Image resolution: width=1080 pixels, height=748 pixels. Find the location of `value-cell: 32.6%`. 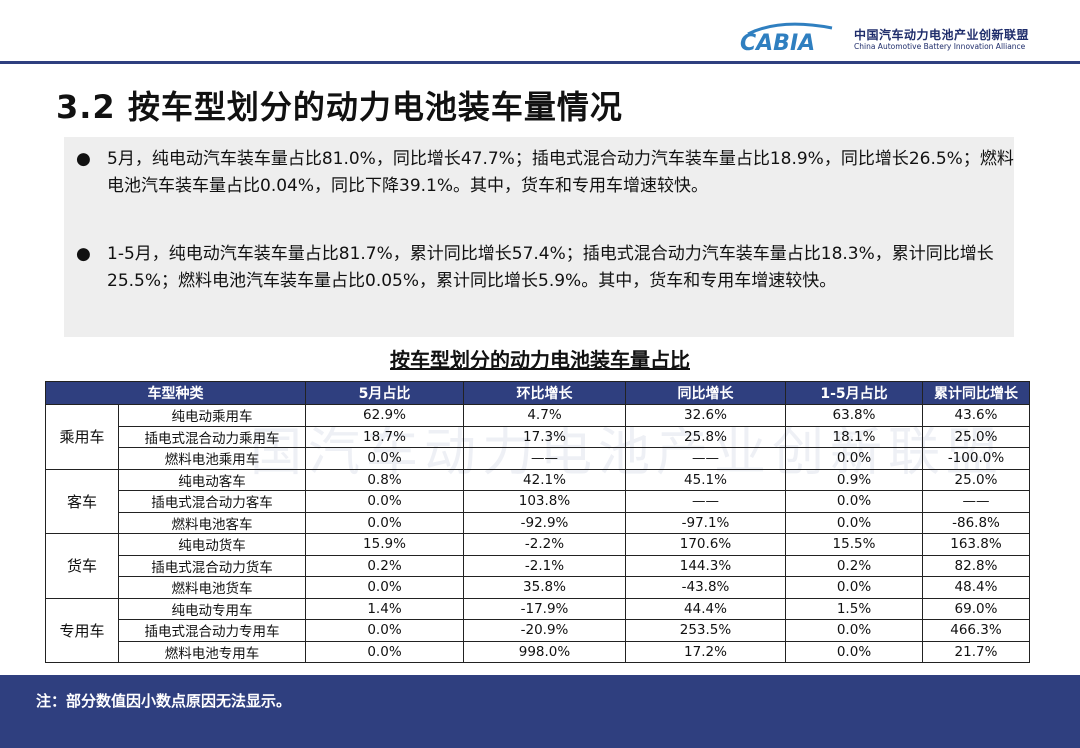

value-cell: 32.6% is located at coordinates (705, 415).